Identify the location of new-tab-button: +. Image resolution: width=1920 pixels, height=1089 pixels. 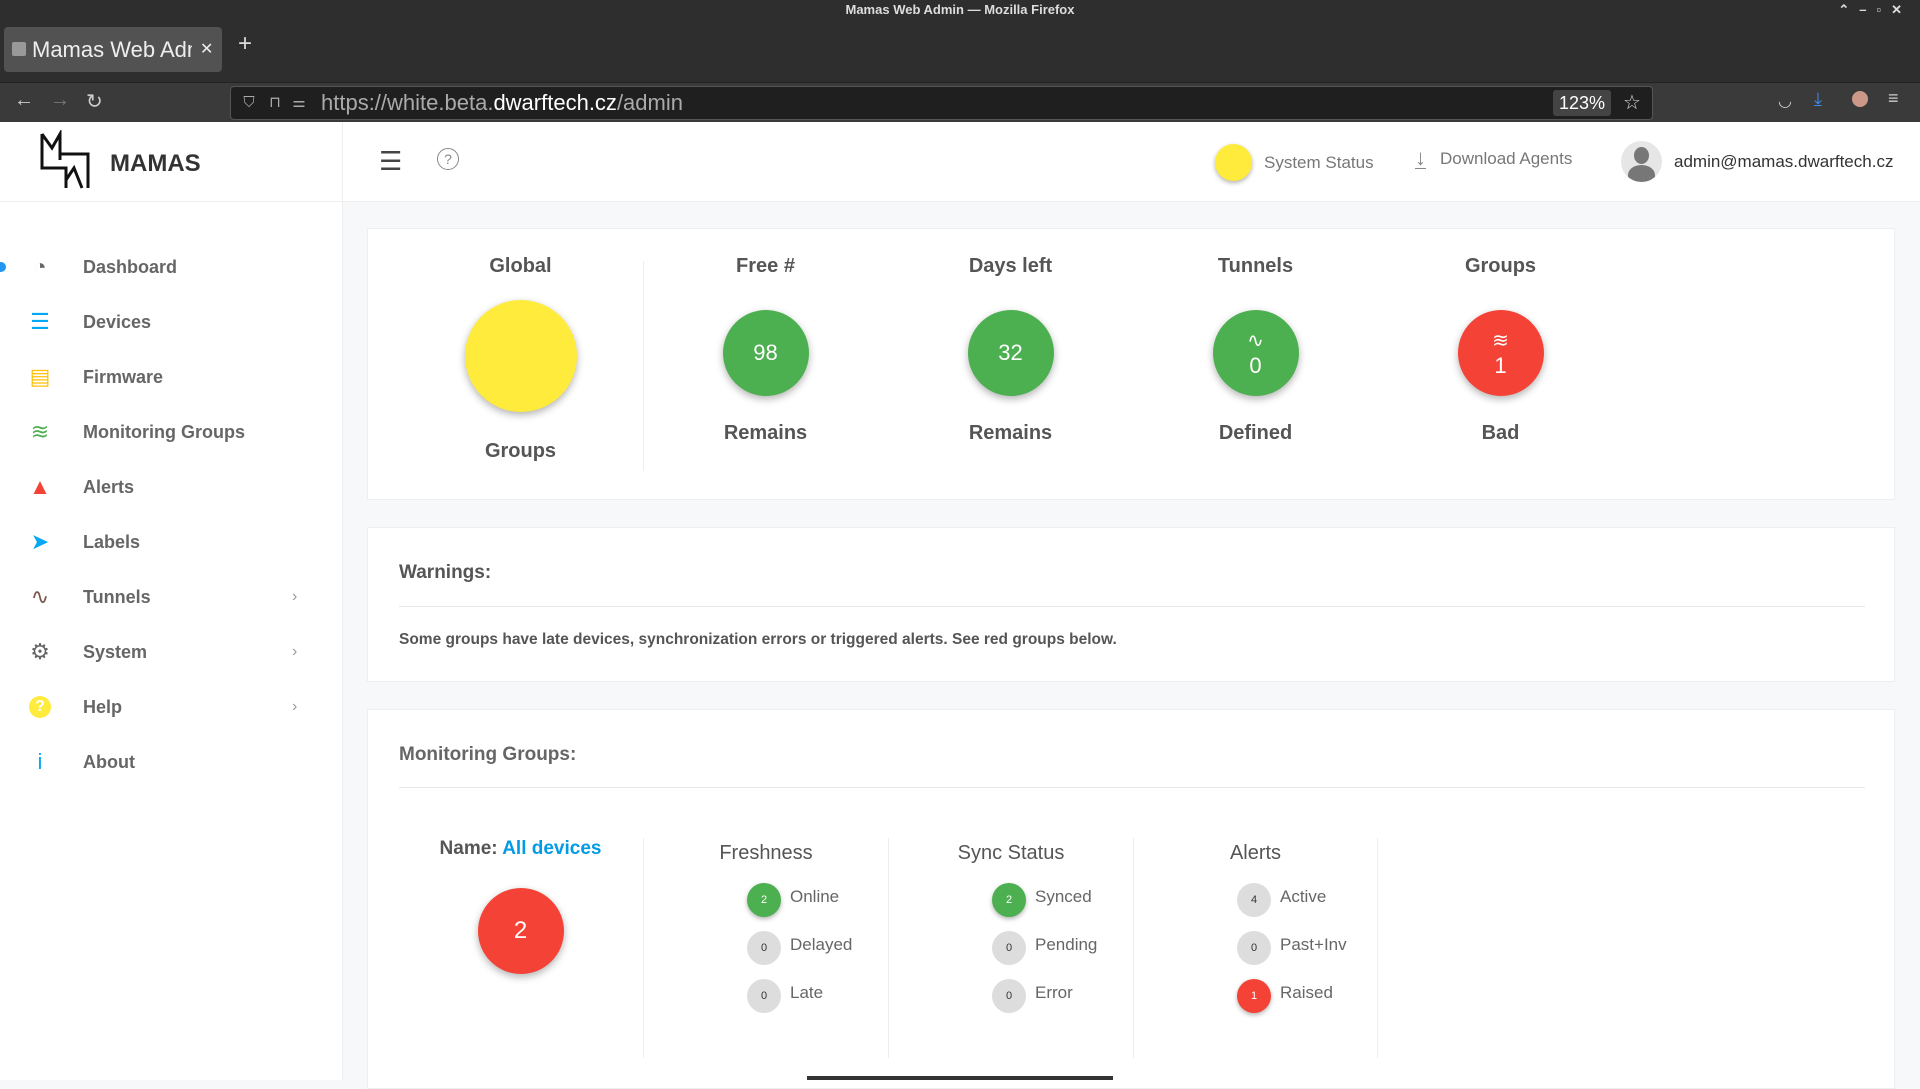
(245, 43).